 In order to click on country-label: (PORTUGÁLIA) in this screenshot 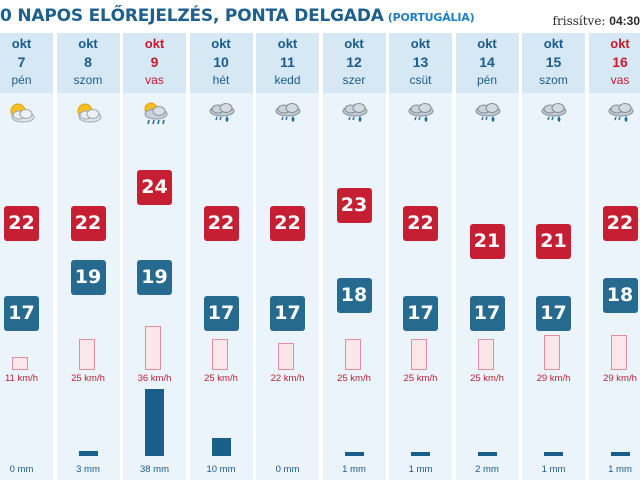, I will do `click(431, 17)`.